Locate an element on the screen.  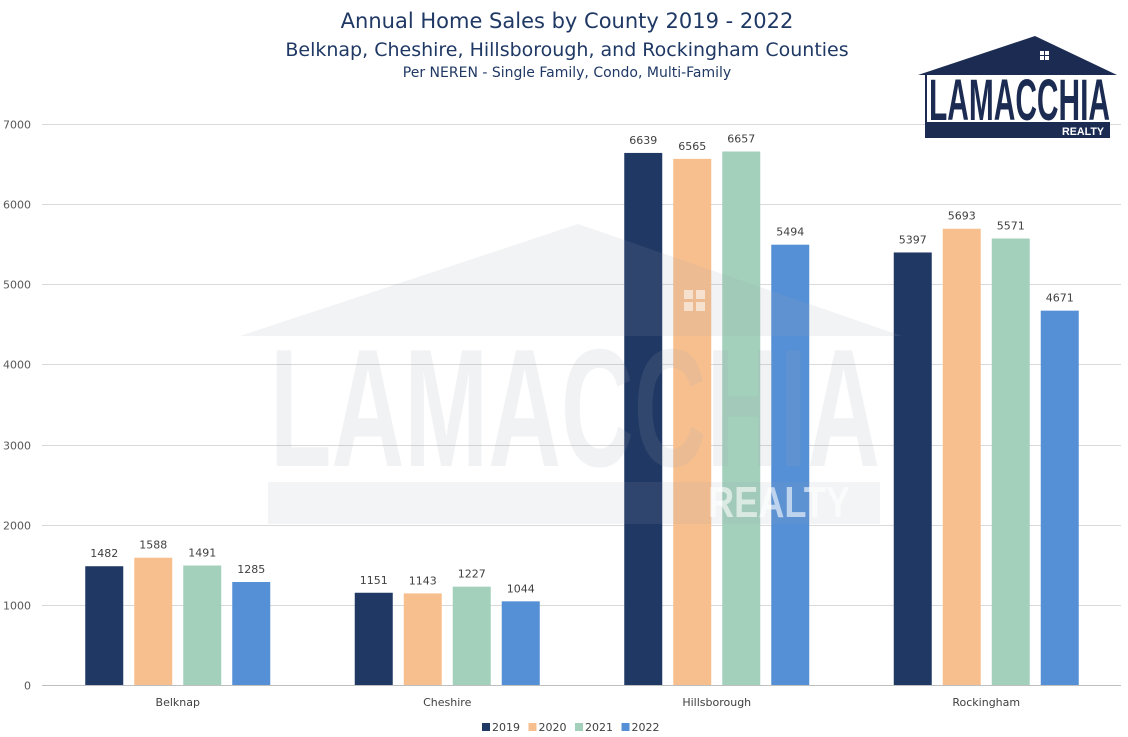
legend-item-2019: 2019 is located at coordinates (501, 727).